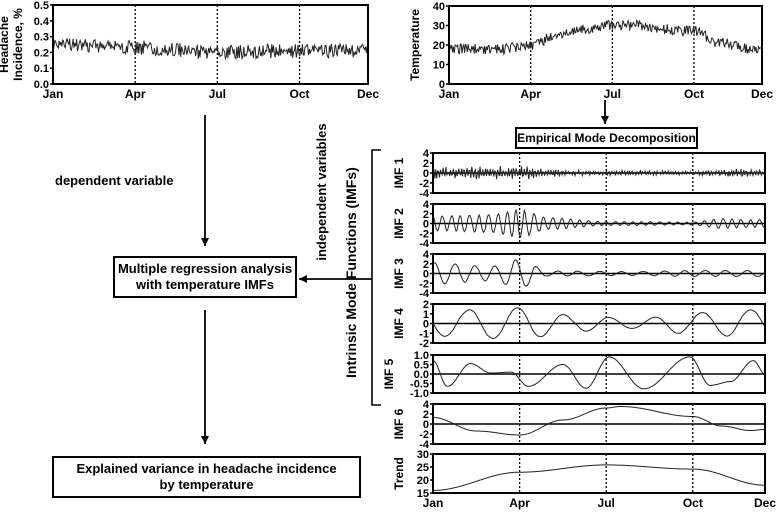 This screenshot has width=778, height=512. Describe the element at coordinates (18, 44) in the screenshot. I see `y-axis-label: Incidence, %` at that location.